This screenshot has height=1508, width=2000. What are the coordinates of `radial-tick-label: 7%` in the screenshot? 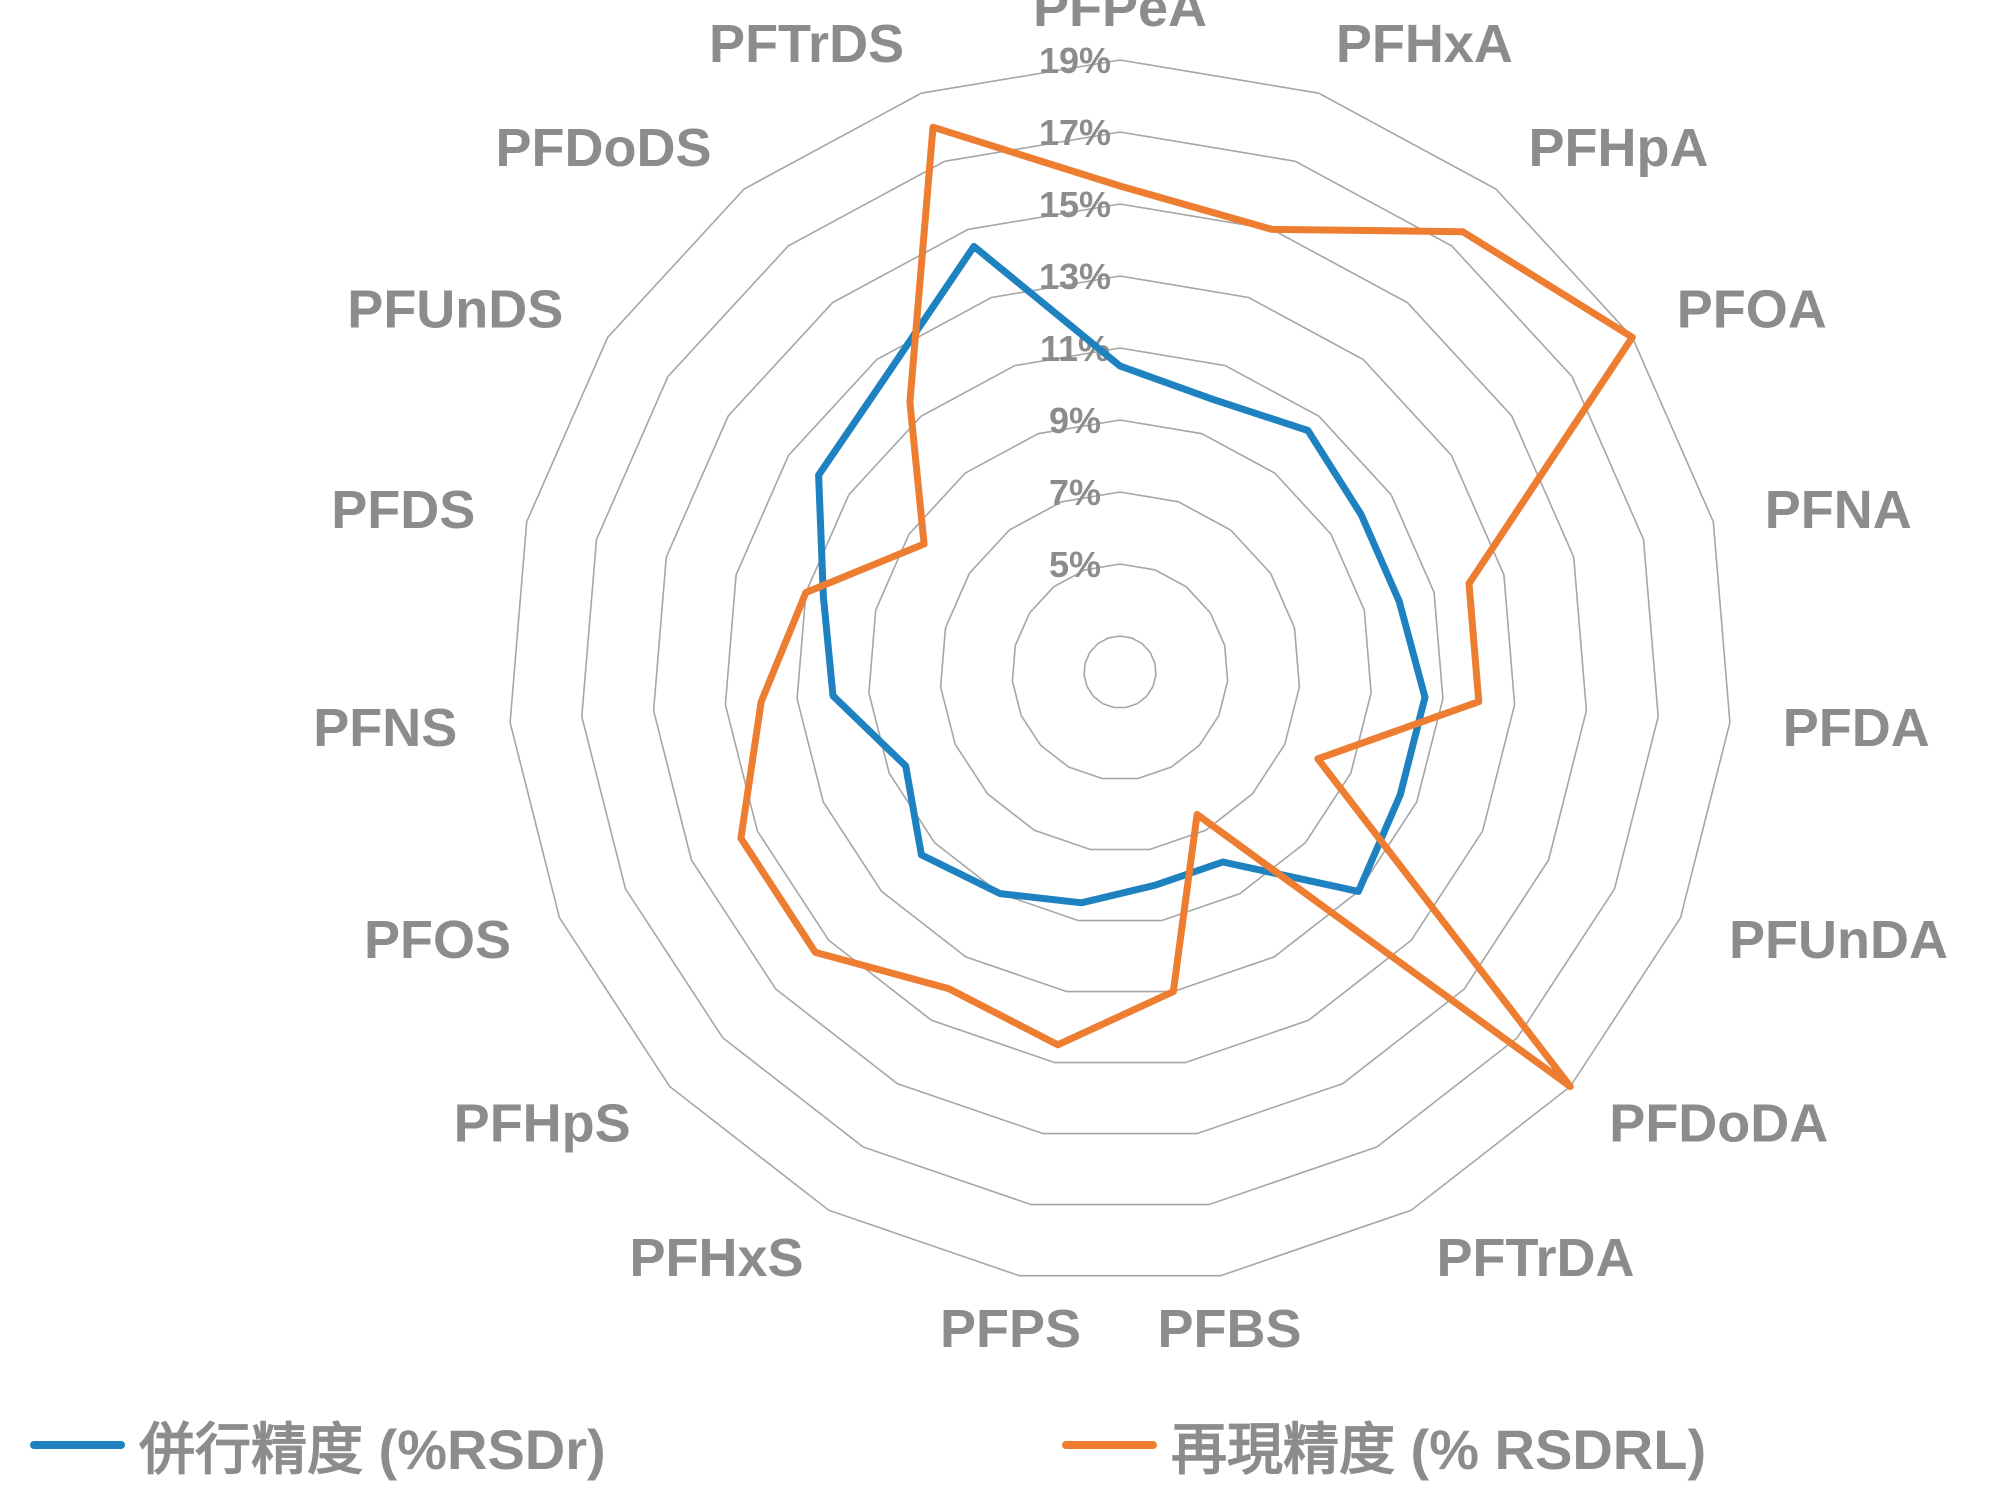 It's located at (1075, 492).